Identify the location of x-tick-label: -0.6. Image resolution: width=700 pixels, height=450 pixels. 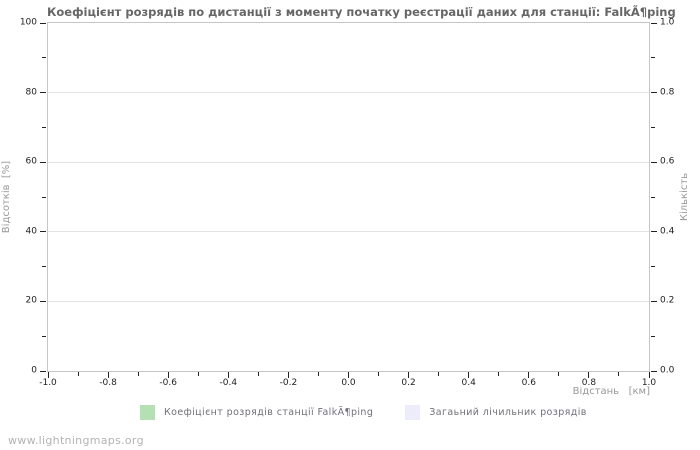
(168, 383).